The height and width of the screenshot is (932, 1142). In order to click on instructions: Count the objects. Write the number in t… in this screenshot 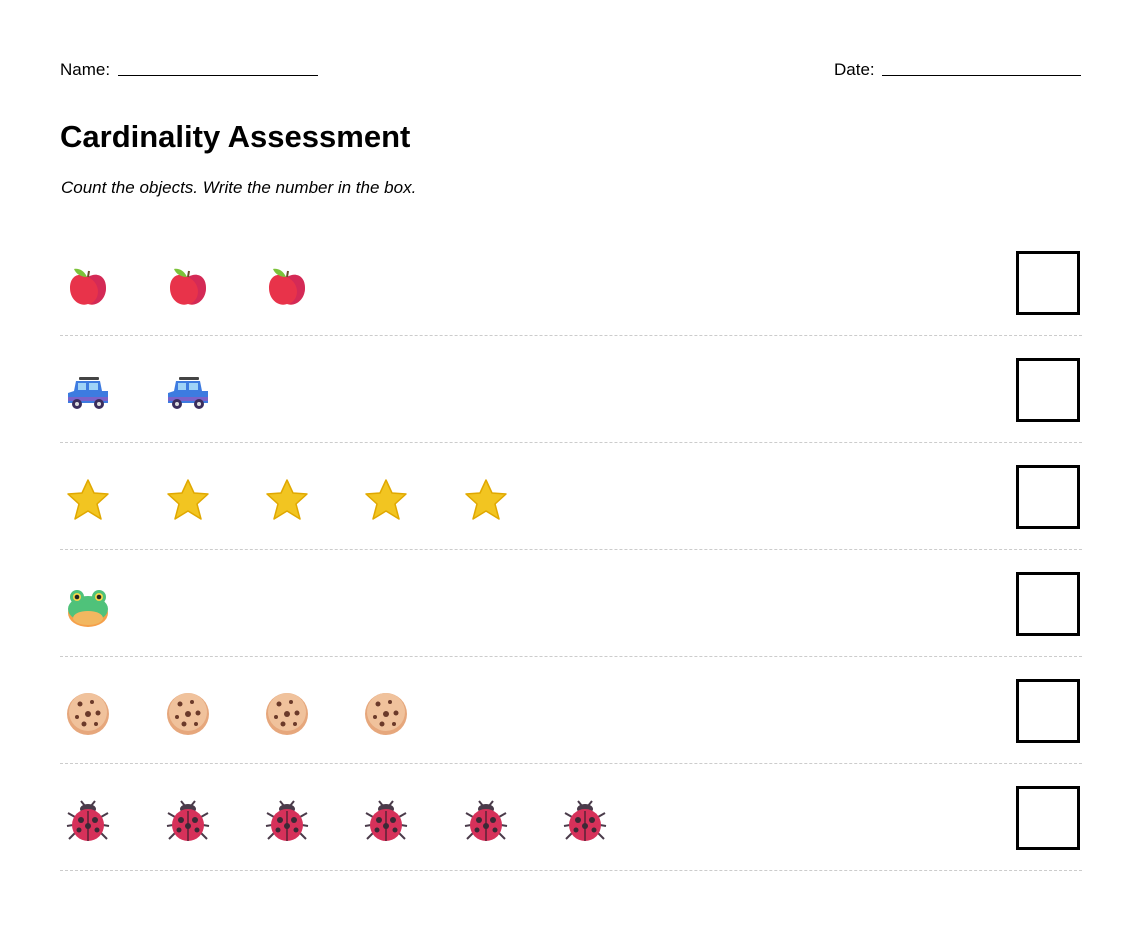, I will do `click(239, 187)`.